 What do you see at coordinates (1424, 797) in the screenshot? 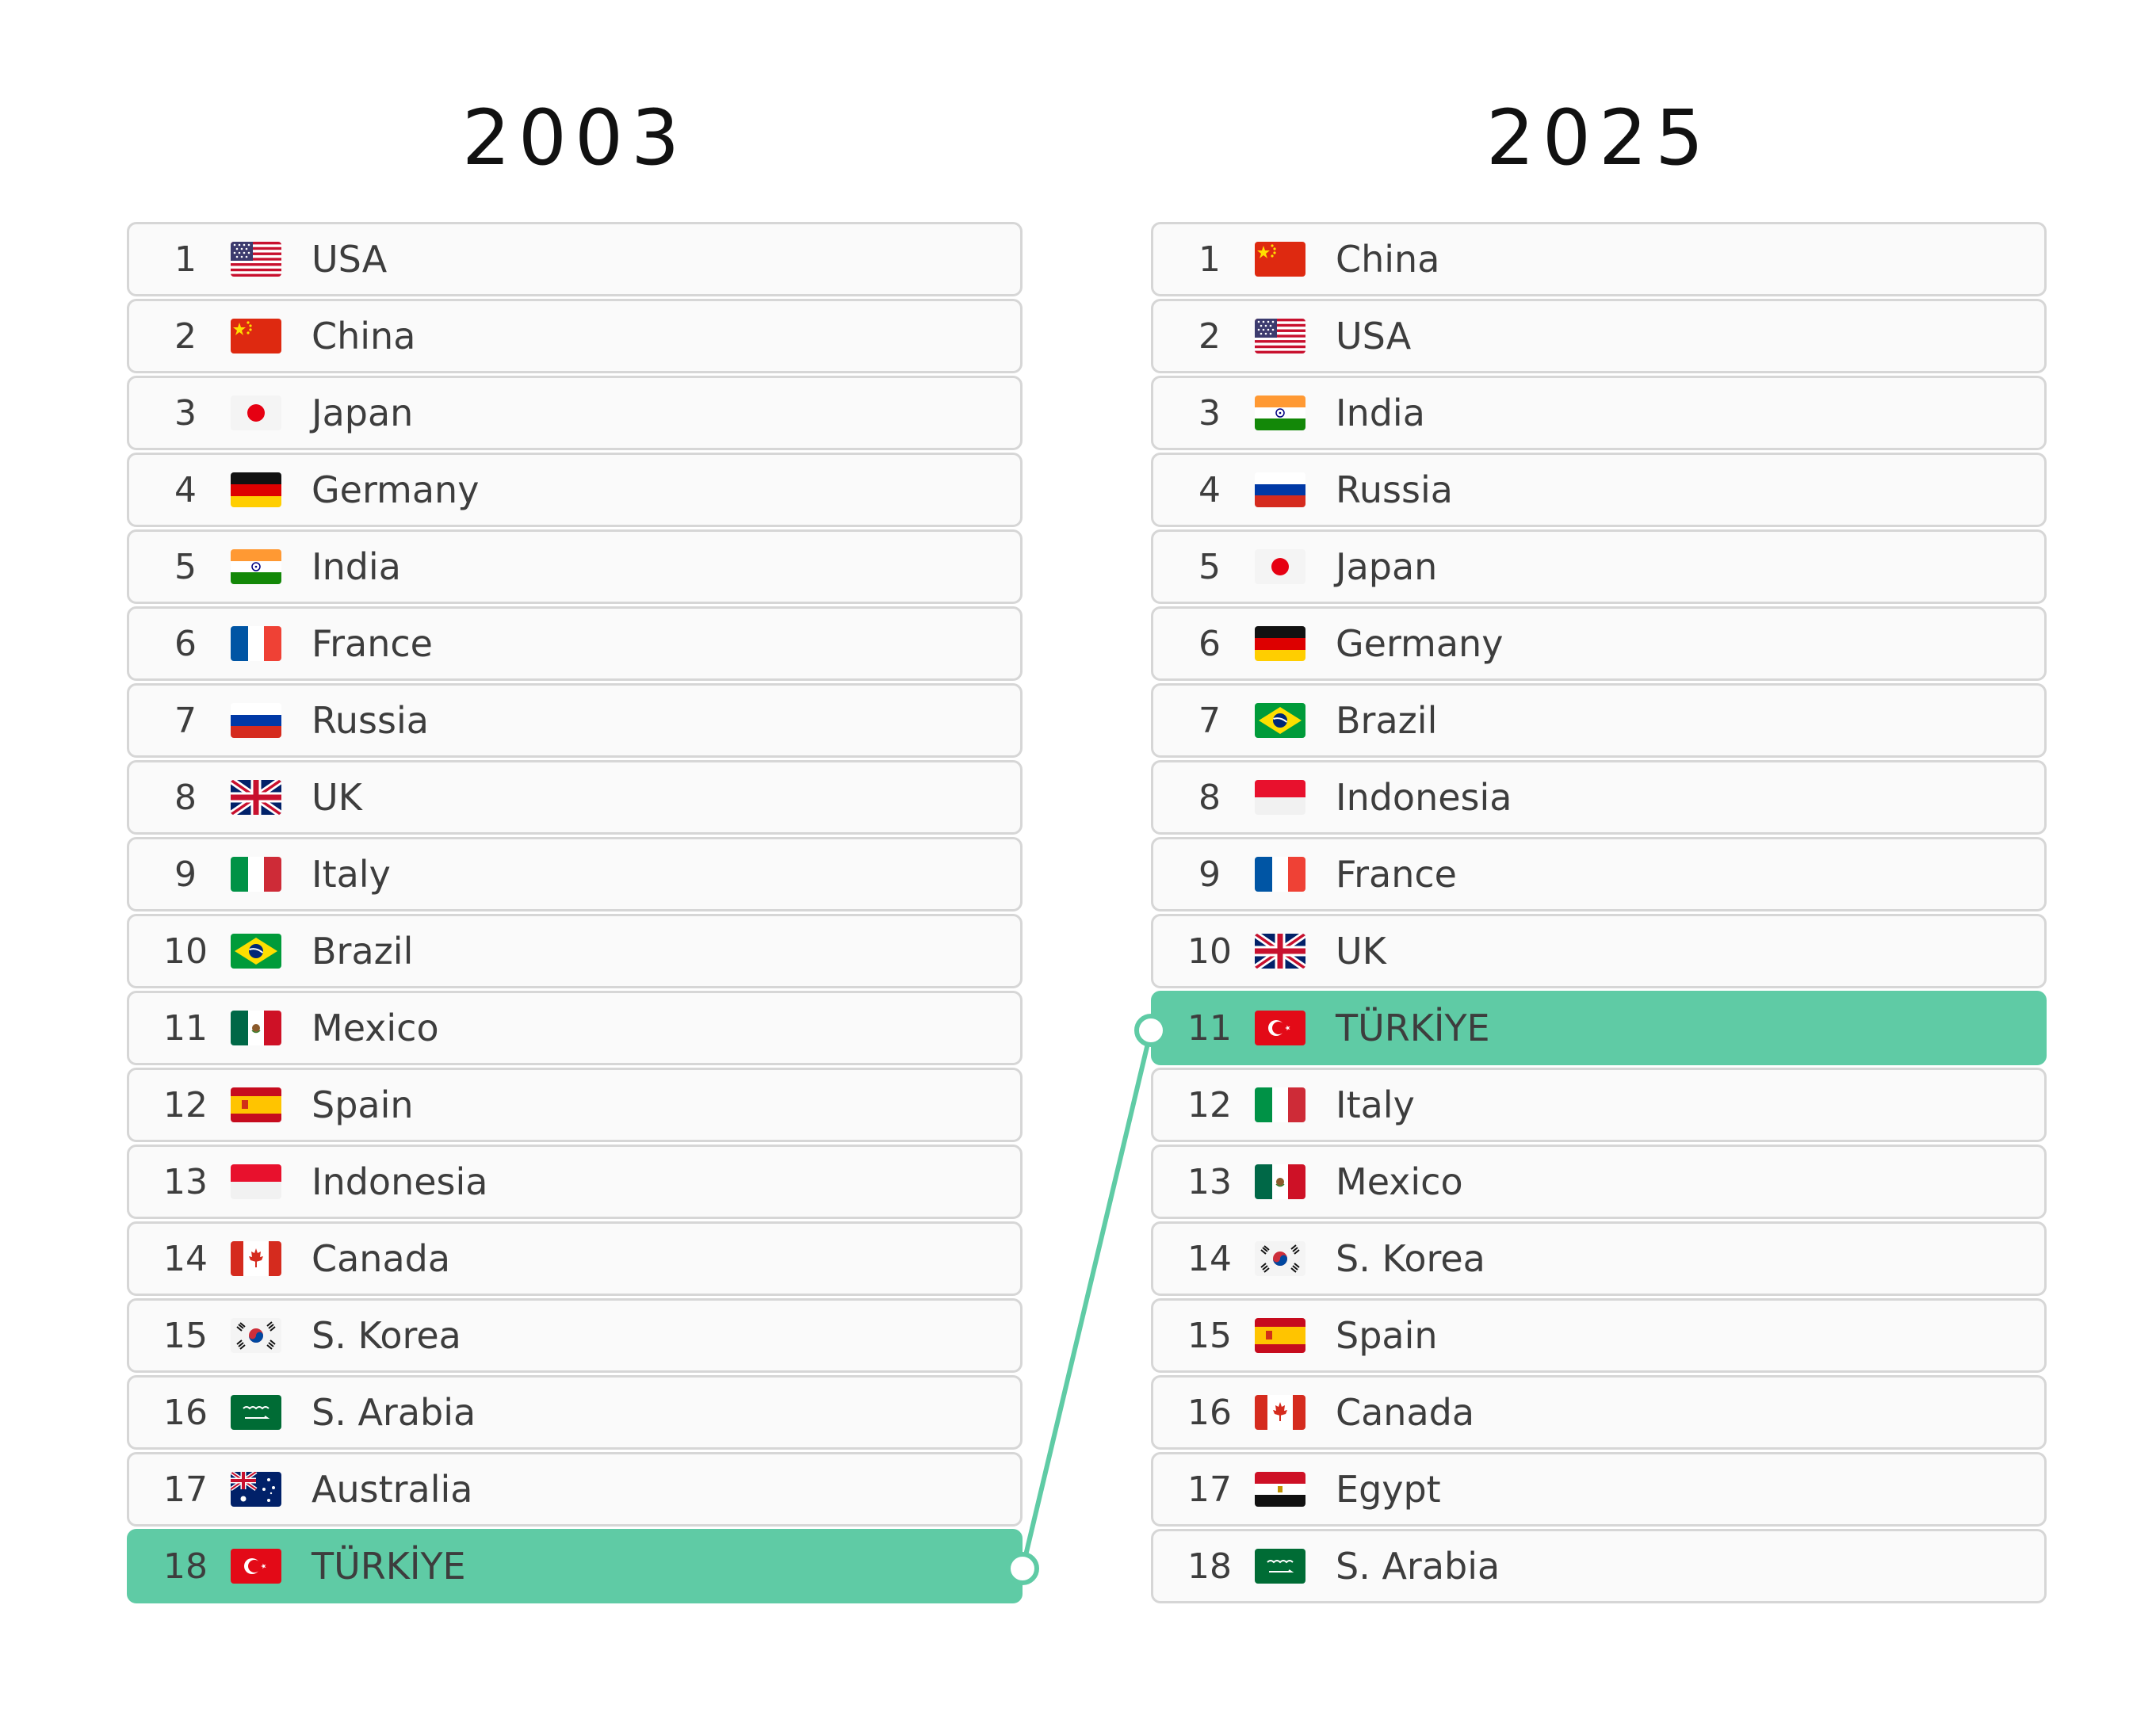
I see `country-name: Indonesia` at bounding box center [1424, 797].